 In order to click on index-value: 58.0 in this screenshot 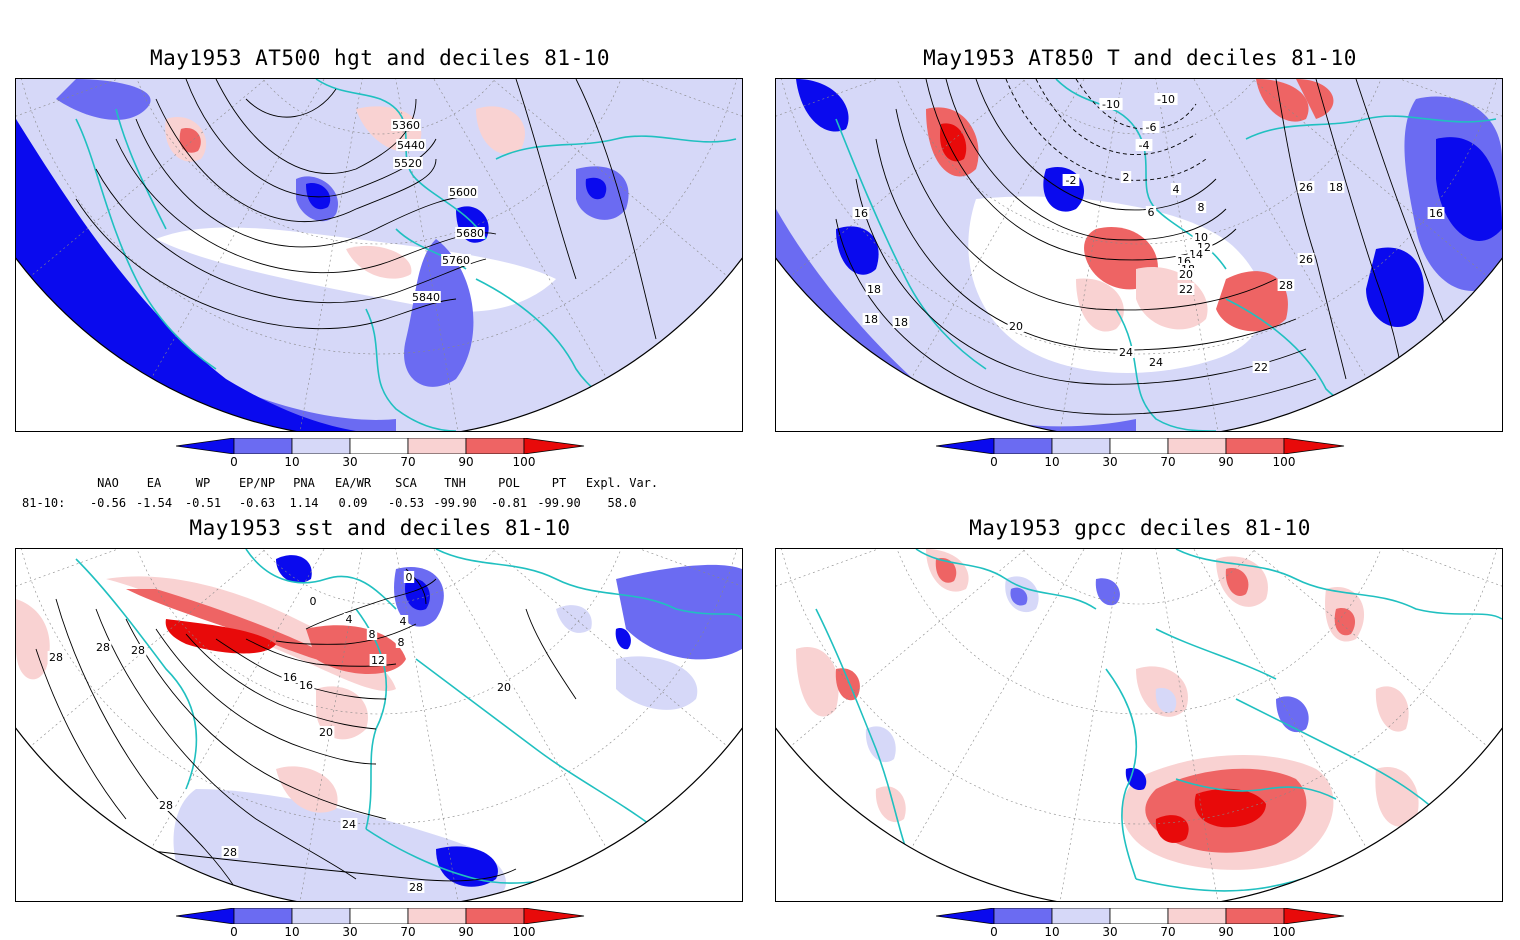, I will do `click(622, 503)`.